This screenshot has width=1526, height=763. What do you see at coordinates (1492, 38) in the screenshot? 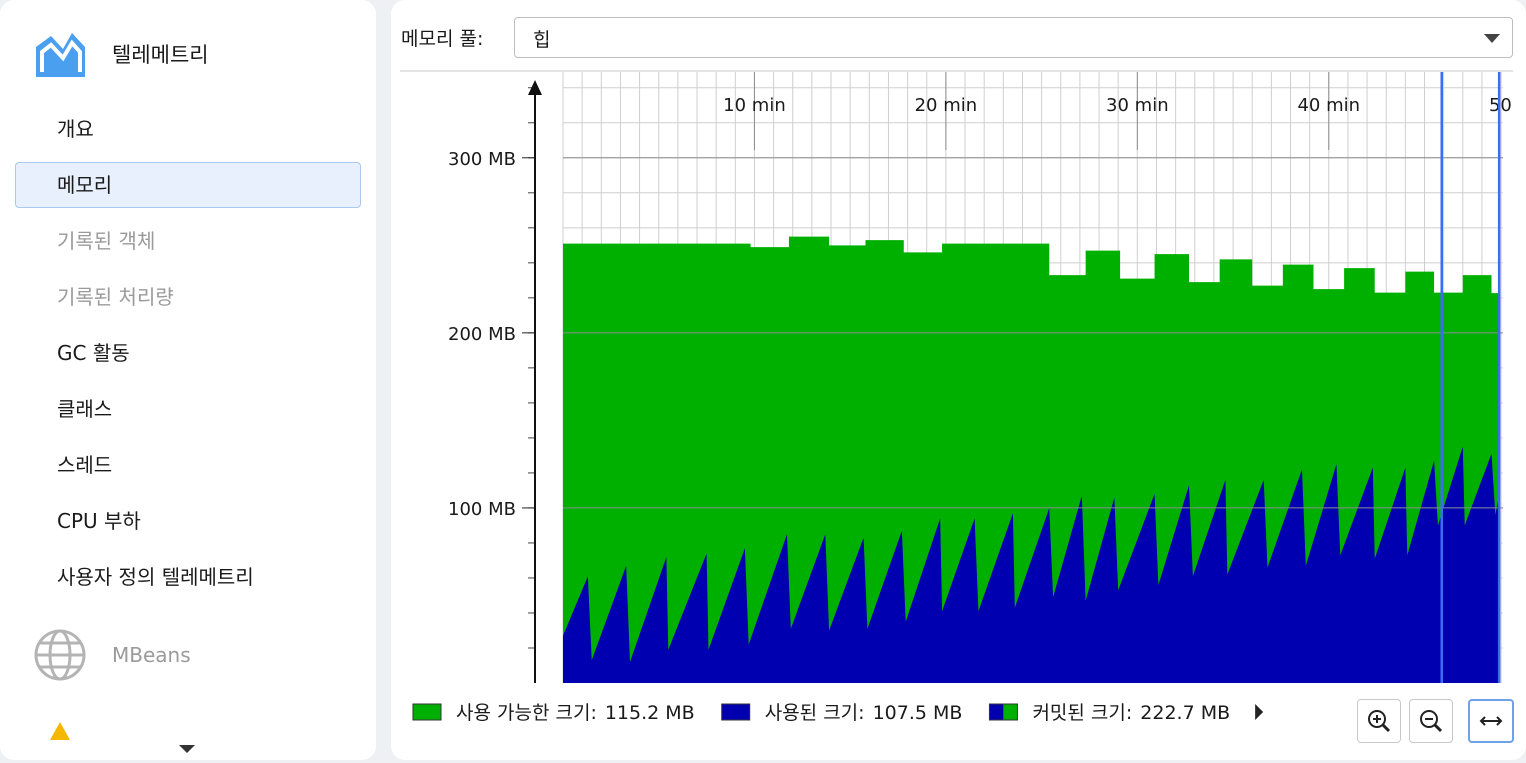
I see `combo-arrow` at bounding box center [1492, 38].